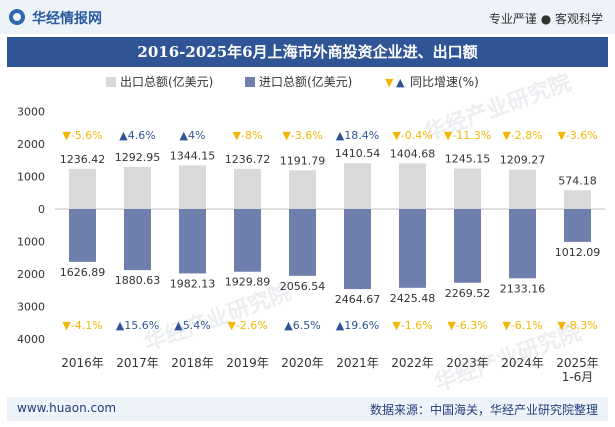 This screenshot has height=427, width=615. Describe the element at coordinates (577, 325) in the screenshot. I see `yoy-import-label: ▼-8.3%` at that location.